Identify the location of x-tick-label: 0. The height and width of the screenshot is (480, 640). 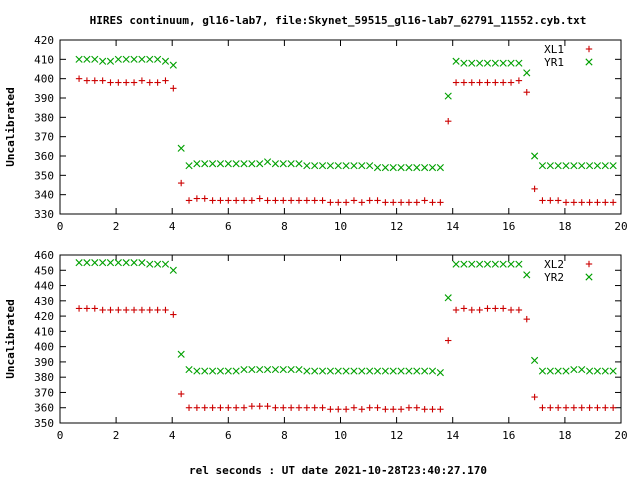
(60, 226).